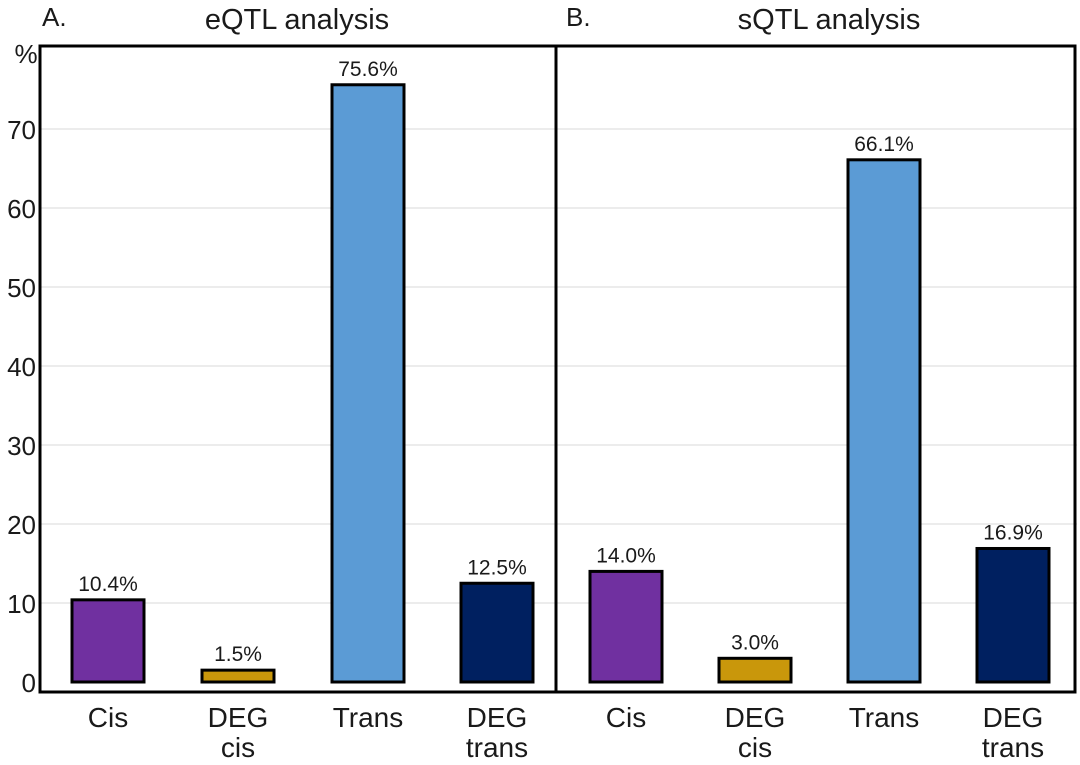 This screenshot has height=765, width=1080. What do you see at coordinates (108, 584) in the screenshot?
I see `data-label: 10.4%` at bounding box center [108, 584].